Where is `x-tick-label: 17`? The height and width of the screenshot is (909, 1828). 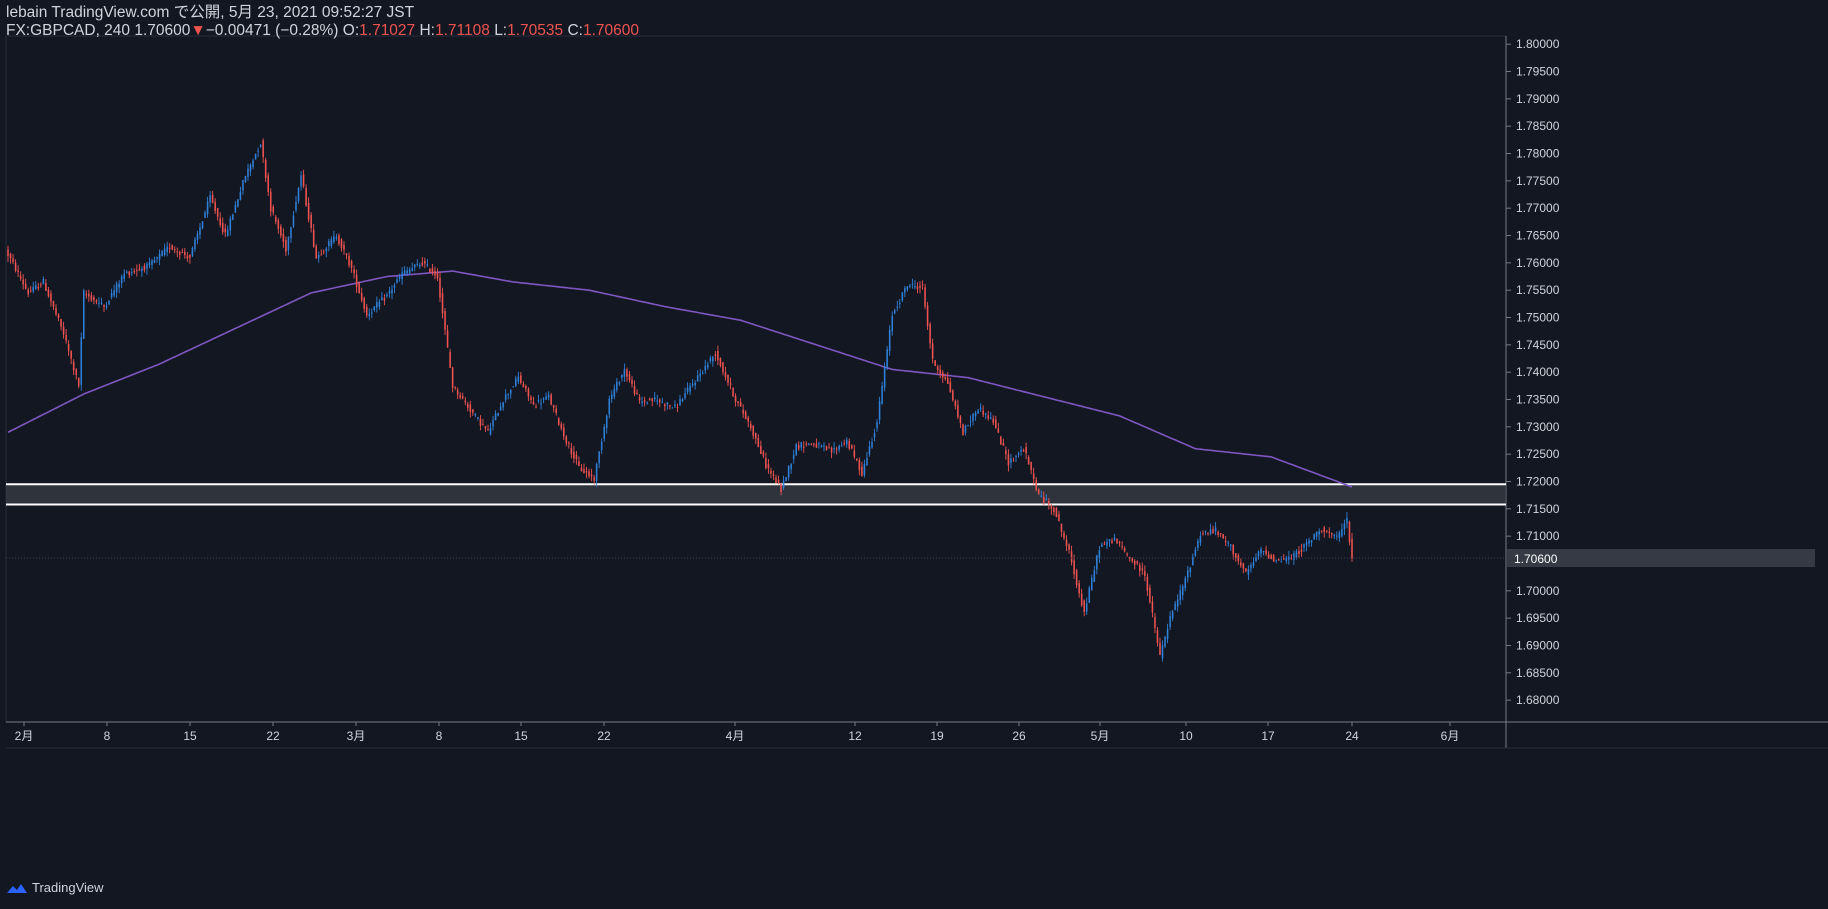
x-tick-label: 17 is located at coordinates (1268, 736).